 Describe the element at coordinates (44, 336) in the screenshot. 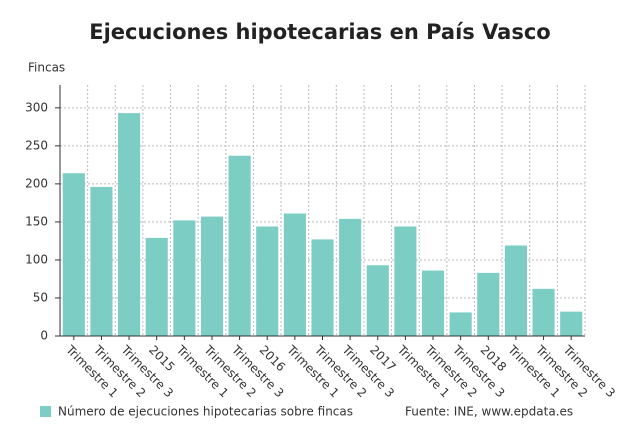

I see `y-tick-label: 0` at that location.